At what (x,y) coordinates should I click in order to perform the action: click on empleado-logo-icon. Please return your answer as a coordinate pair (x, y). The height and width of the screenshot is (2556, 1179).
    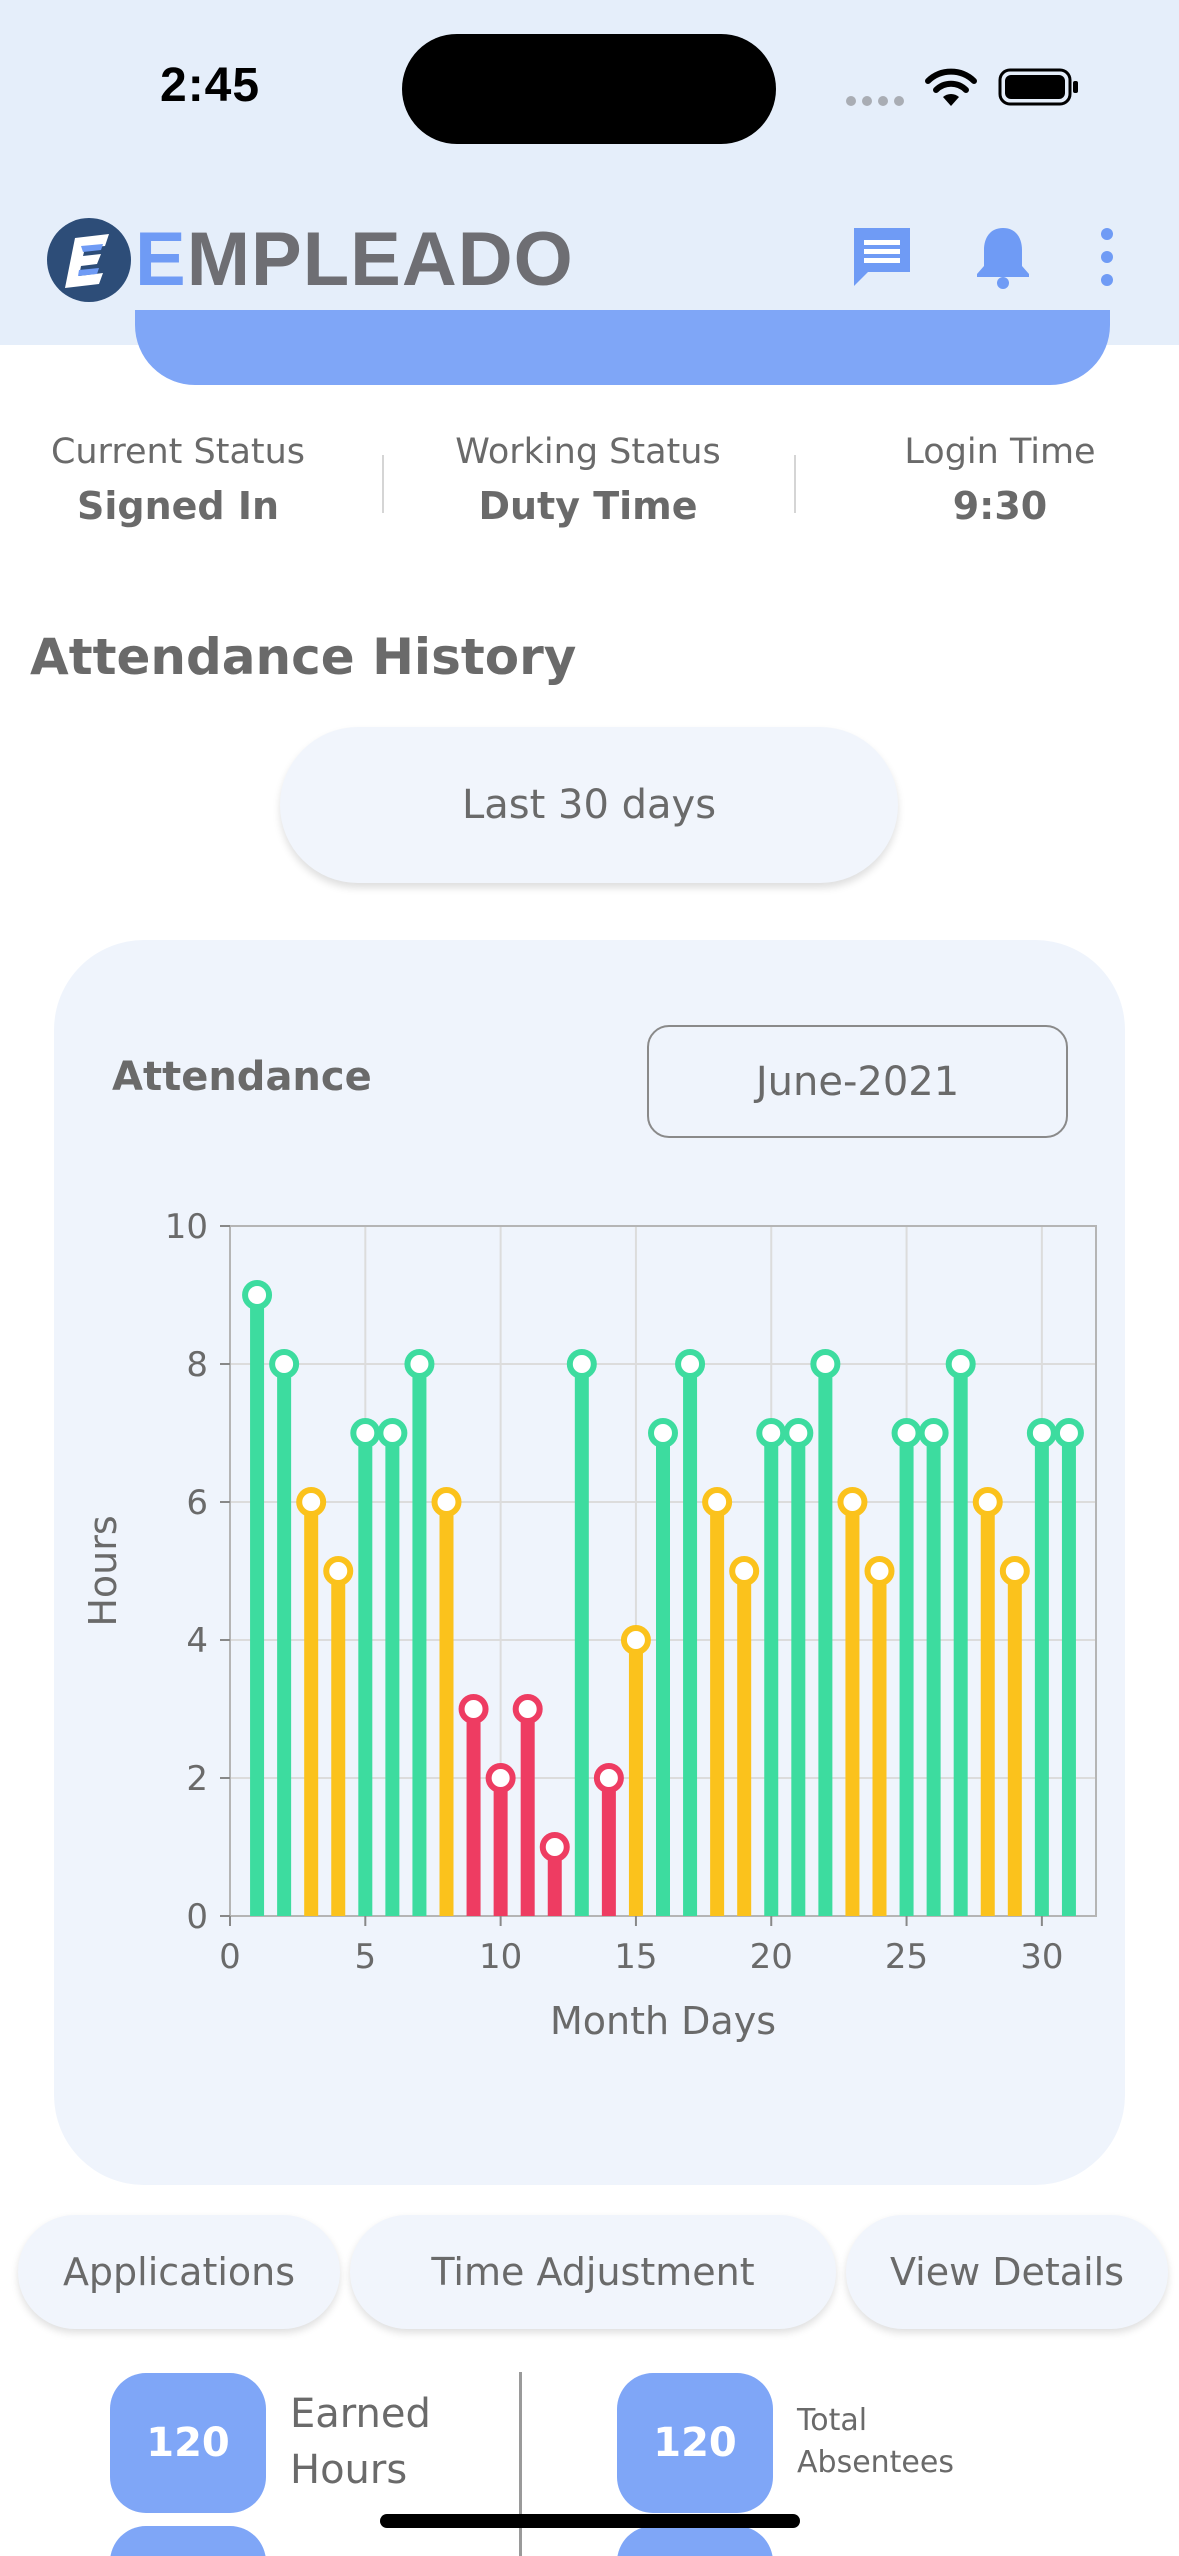
    Looking at the image, I should click on (89, 260).